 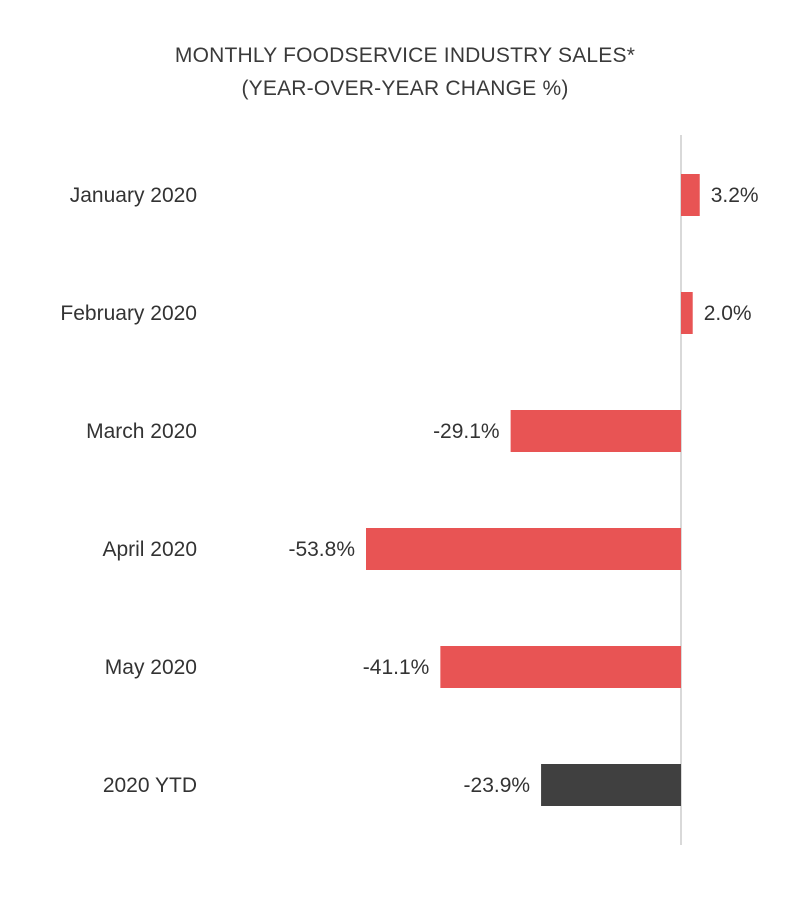 I want to click on chart-title: MONTHLY FOODSERVICE INDUSTRY SALES*, so click(x=405, y=55).